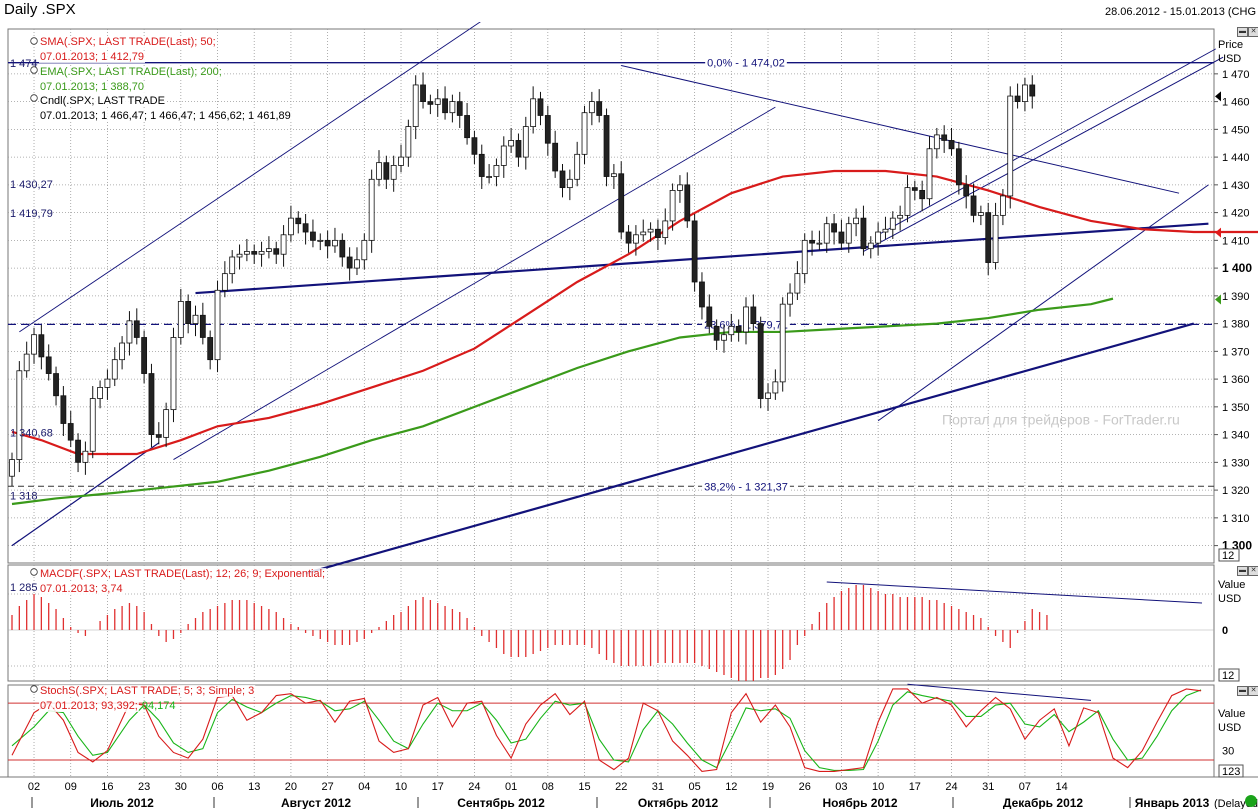 This screenshot has width=1258, height=809. Describe the element at coordinates (1242, 32) in the screenshot. I see `panel-minimize-button: ▬` at that location.